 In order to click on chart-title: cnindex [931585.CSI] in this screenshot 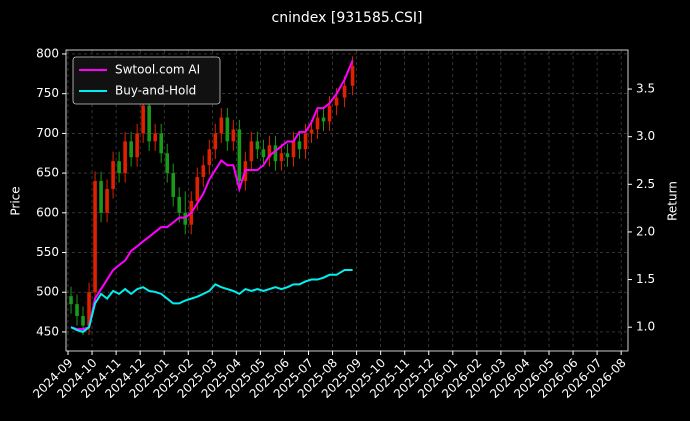, I will do `click(347, 18)`.